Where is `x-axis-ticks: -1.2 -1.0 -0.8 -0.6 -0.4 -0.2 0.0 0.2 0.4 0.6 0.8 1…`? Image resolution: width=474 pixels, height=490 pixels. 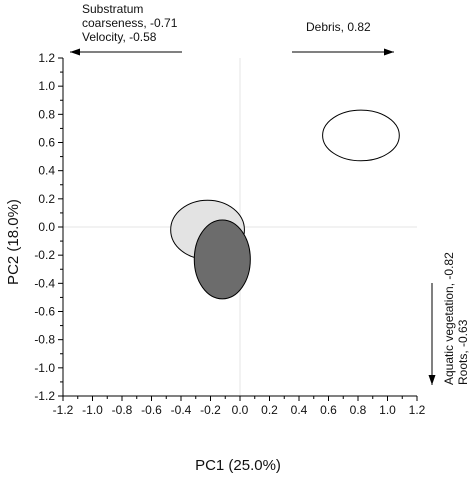
x-axis-ticks: -1.2 -1.0 -0.8 -0.6 -0.4 -0.2 0.0 0.2 0.4 0.6 0.8 1… is located at coordinates (239, 406).